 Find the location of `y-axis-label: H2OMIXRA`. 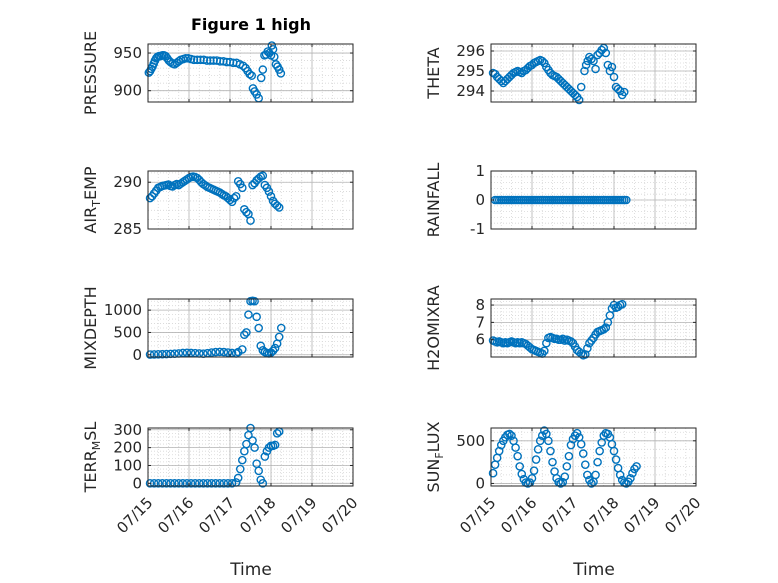

y-axis-label: H2OMIXRA is located at coordinates (433, 328).